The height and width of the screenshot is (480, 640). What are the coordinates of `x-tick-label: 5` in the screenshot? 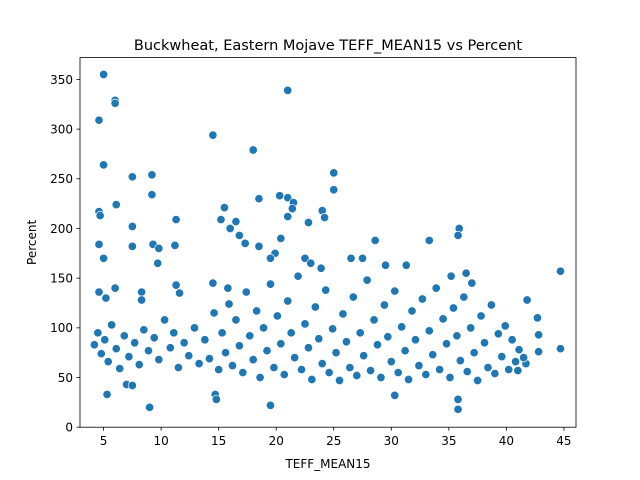 It's located at (104, 441).